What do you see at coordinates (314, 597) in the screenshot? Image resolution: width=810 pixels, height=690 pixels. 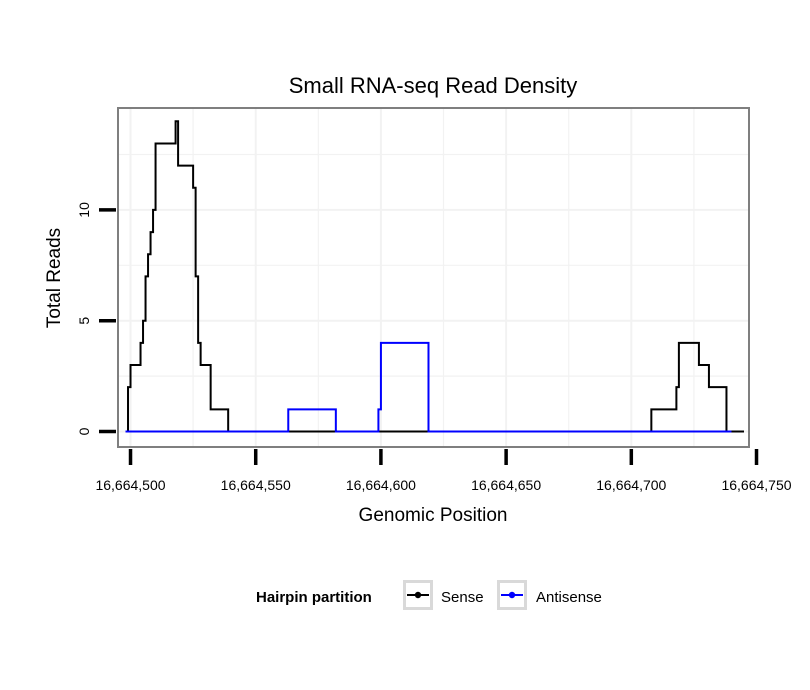 I see `legend-title: Hairpin partition` at bounding box center [314, 597].